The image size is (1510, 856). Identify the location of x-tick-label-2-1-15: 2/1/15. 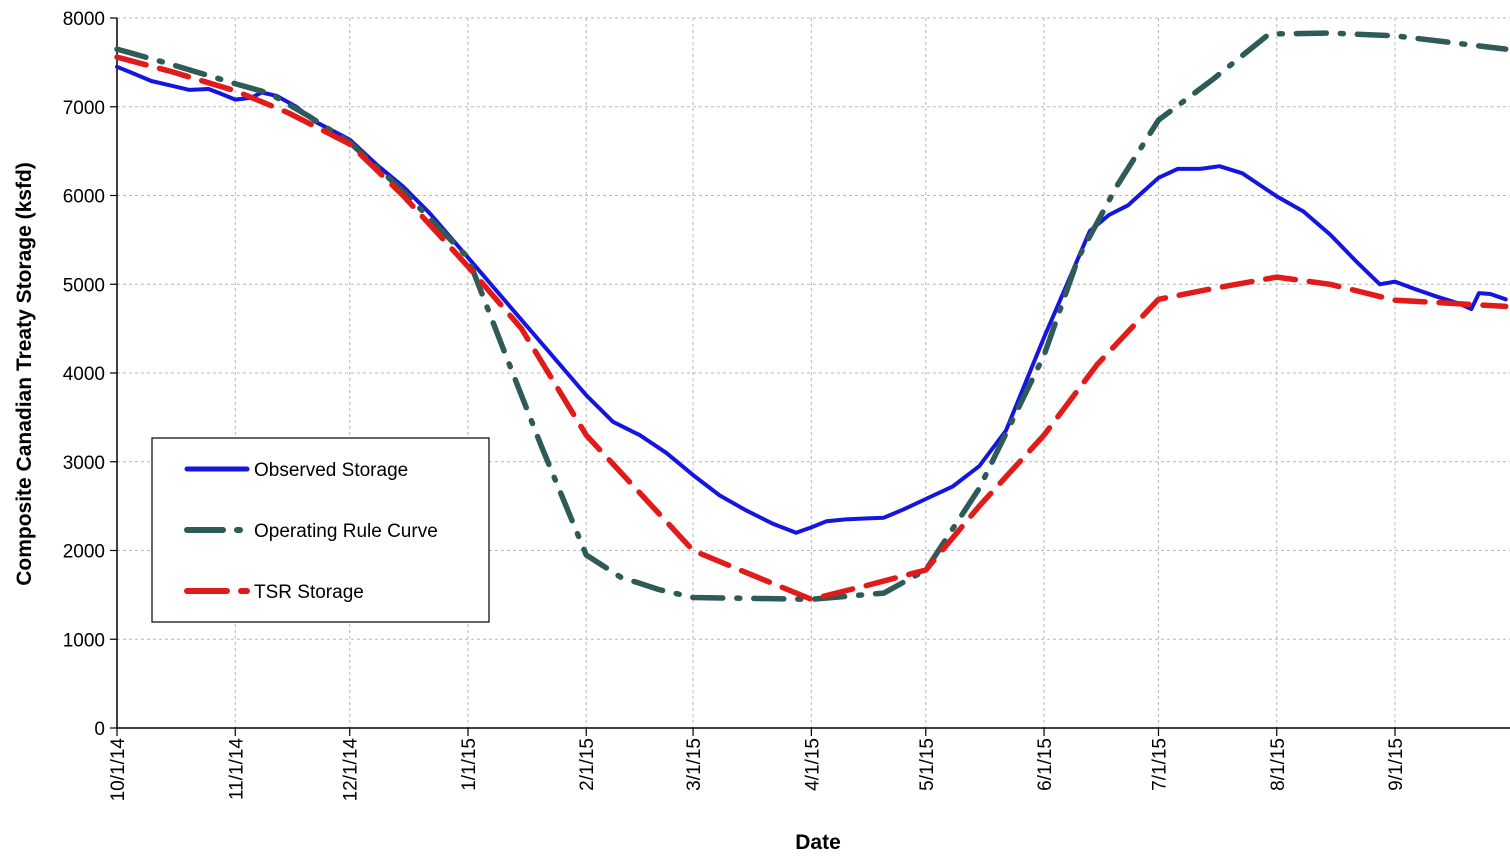
(587, 764).